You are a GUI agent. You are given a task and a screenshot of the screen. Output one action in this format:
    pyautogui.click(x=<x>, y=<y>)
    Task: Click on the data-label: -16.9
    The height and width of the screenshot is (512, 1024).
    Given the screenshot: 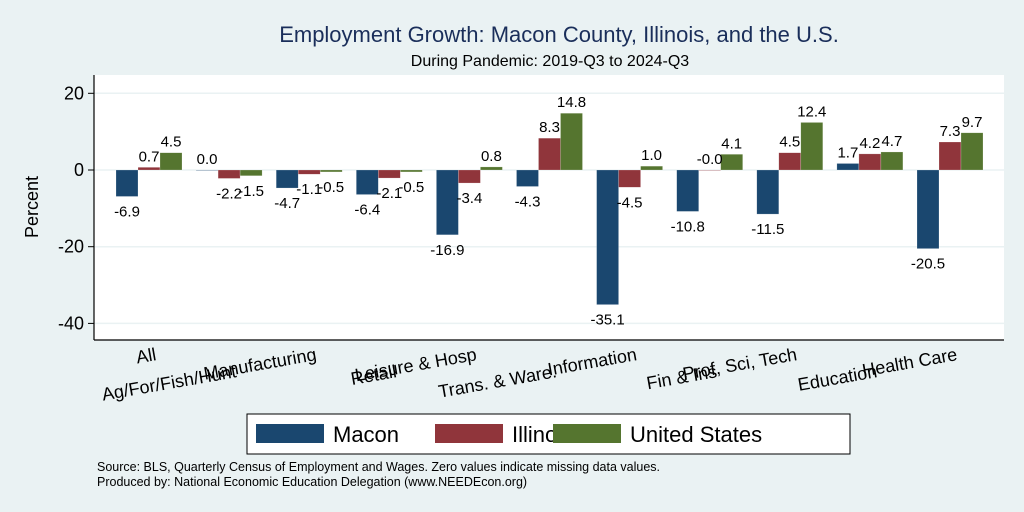 What is the action you would take?
    pyautogui.click(x=447, y=250)
    